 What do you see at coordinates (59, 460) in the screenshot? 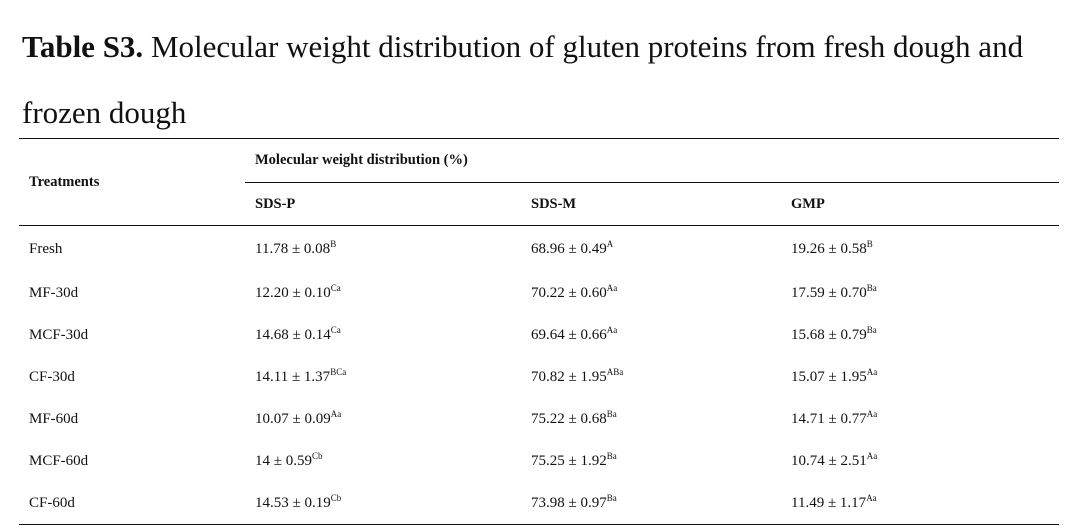
I see `treatment-cell: MCF-60d` at bounding box center [59, 460].